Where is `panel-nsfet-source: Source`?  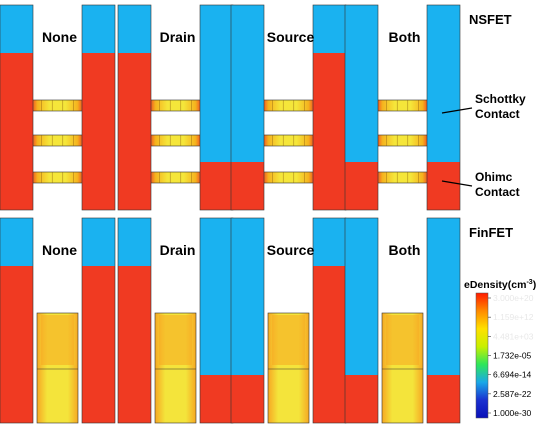 panel-nsfet-source: Source is located at coordinates (288, 107).